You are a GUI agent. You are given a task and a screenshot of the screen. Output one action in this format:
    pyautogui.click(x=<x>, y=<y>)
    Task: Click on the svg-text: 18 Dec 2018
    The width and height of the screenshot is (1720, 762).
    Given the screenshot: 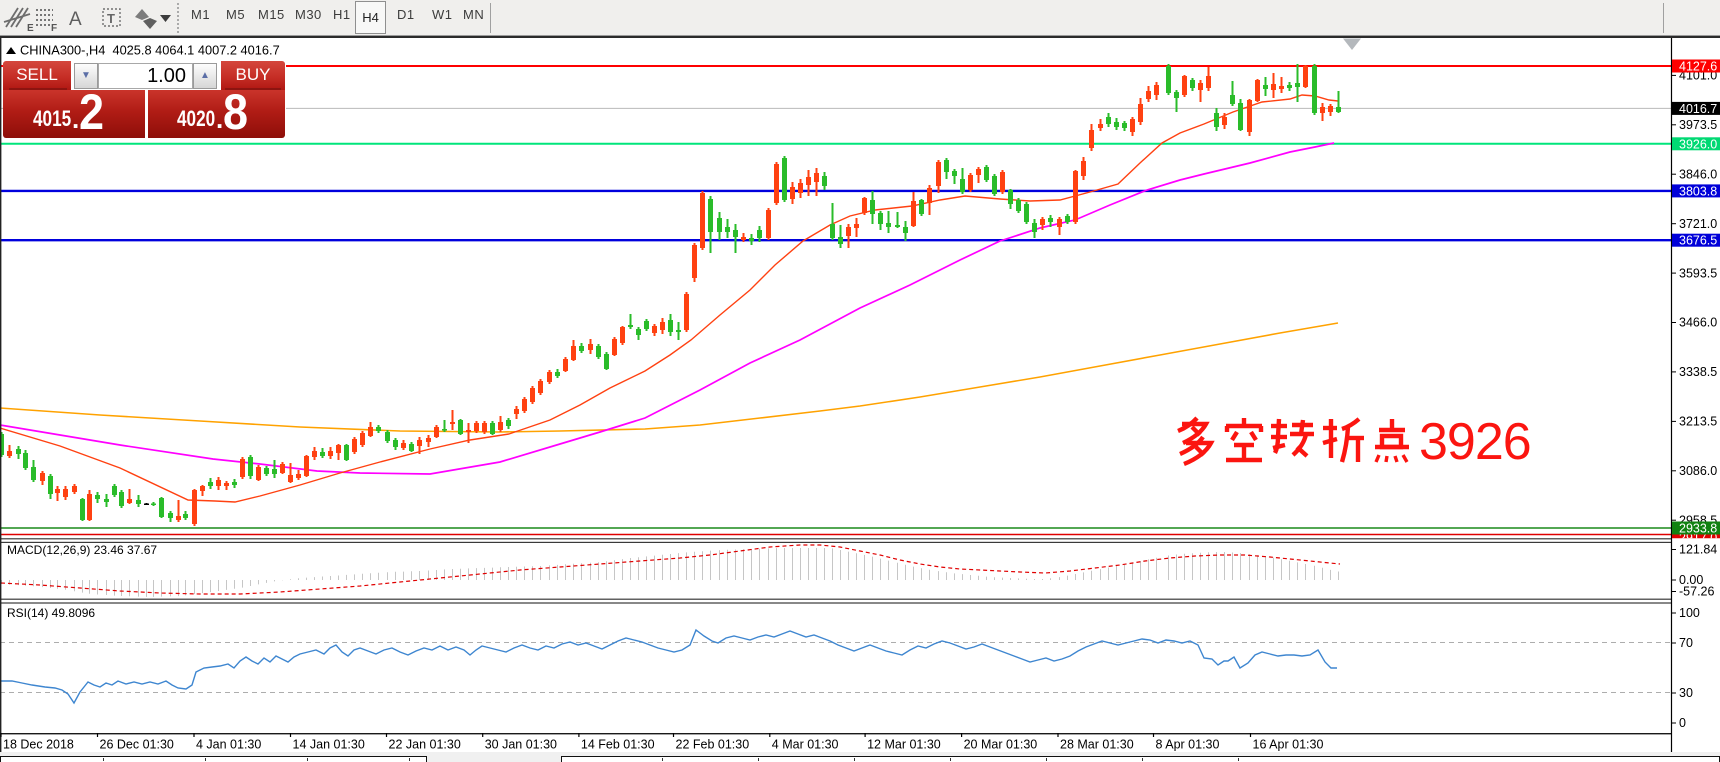 What is the action you would take?
    pyautogui.click(x=38, y=745)
    